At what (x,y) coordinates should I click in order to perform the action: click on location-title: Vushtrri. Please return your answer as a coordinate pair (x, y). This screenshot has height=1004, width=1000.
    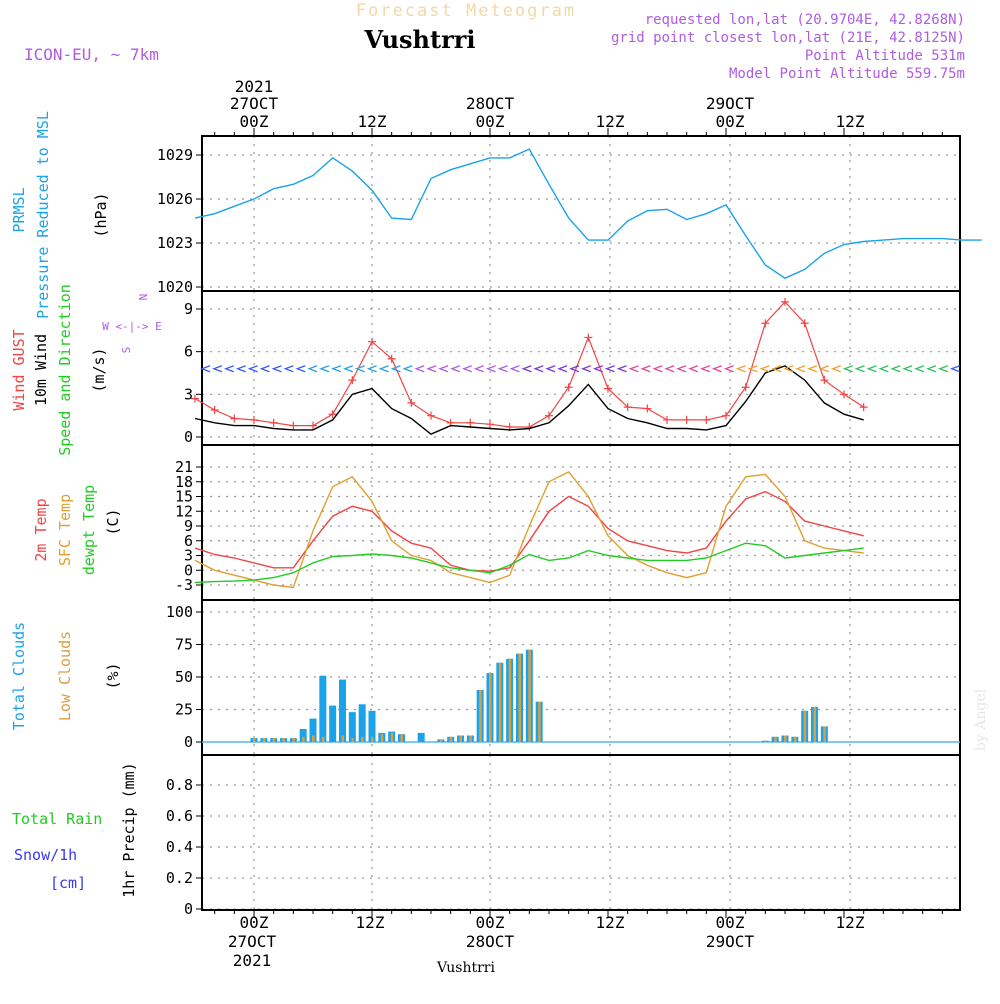
    Looking at the image, I should click on (420, 39).